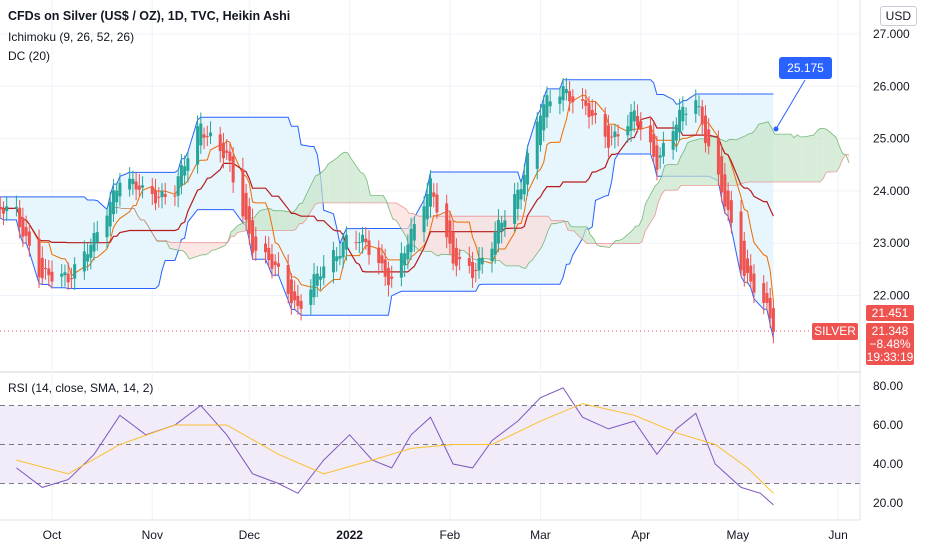 This screenshot has width=932, height=550. I want to click on rsi-tick-label: 20.00, so click(888, 503).